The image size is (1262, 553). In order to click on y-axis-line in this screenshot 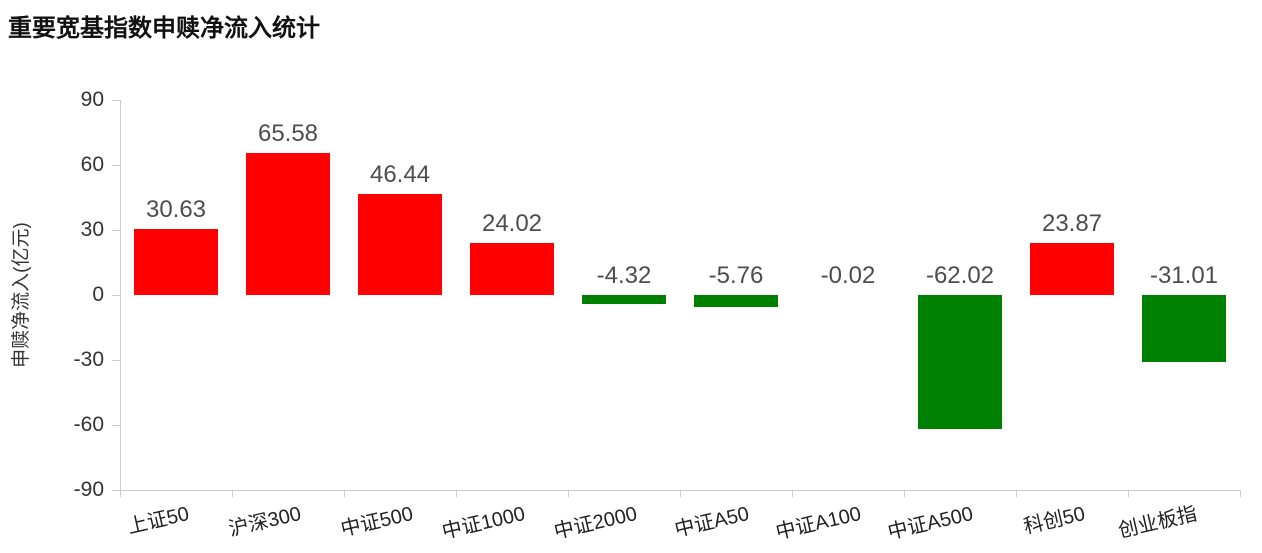, I will do `click(120, 295)`.